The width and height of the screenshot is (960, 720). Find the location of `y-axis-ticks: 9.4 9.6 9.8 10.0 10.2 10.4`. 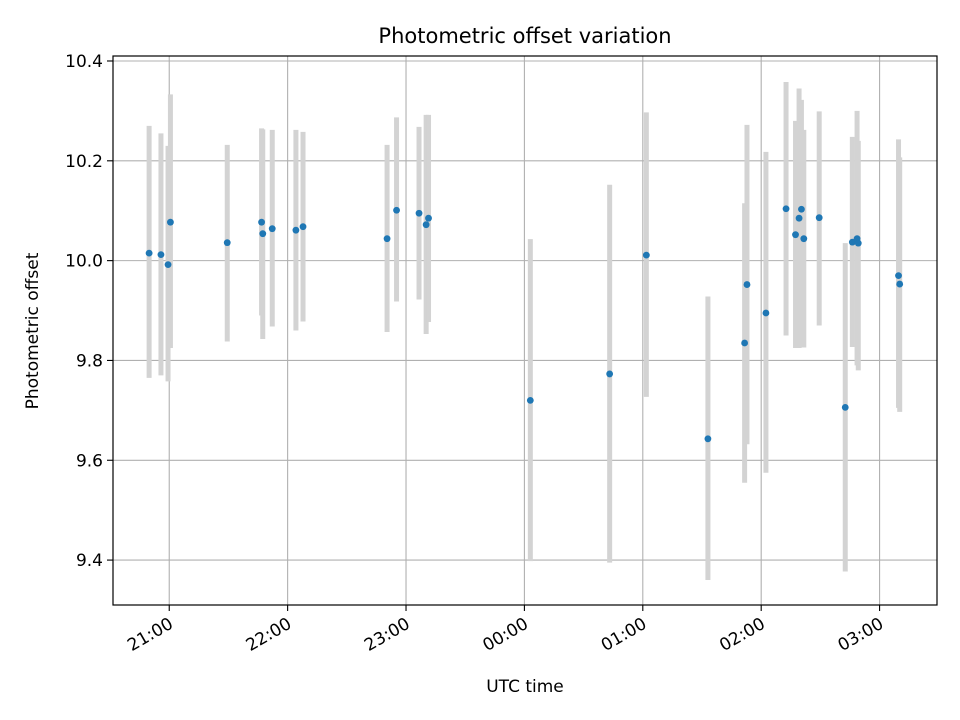

y-axis-ticks: 9.4 9.6 9.8 10.0 10.2 10.4 is located at coordinates (89, 311).